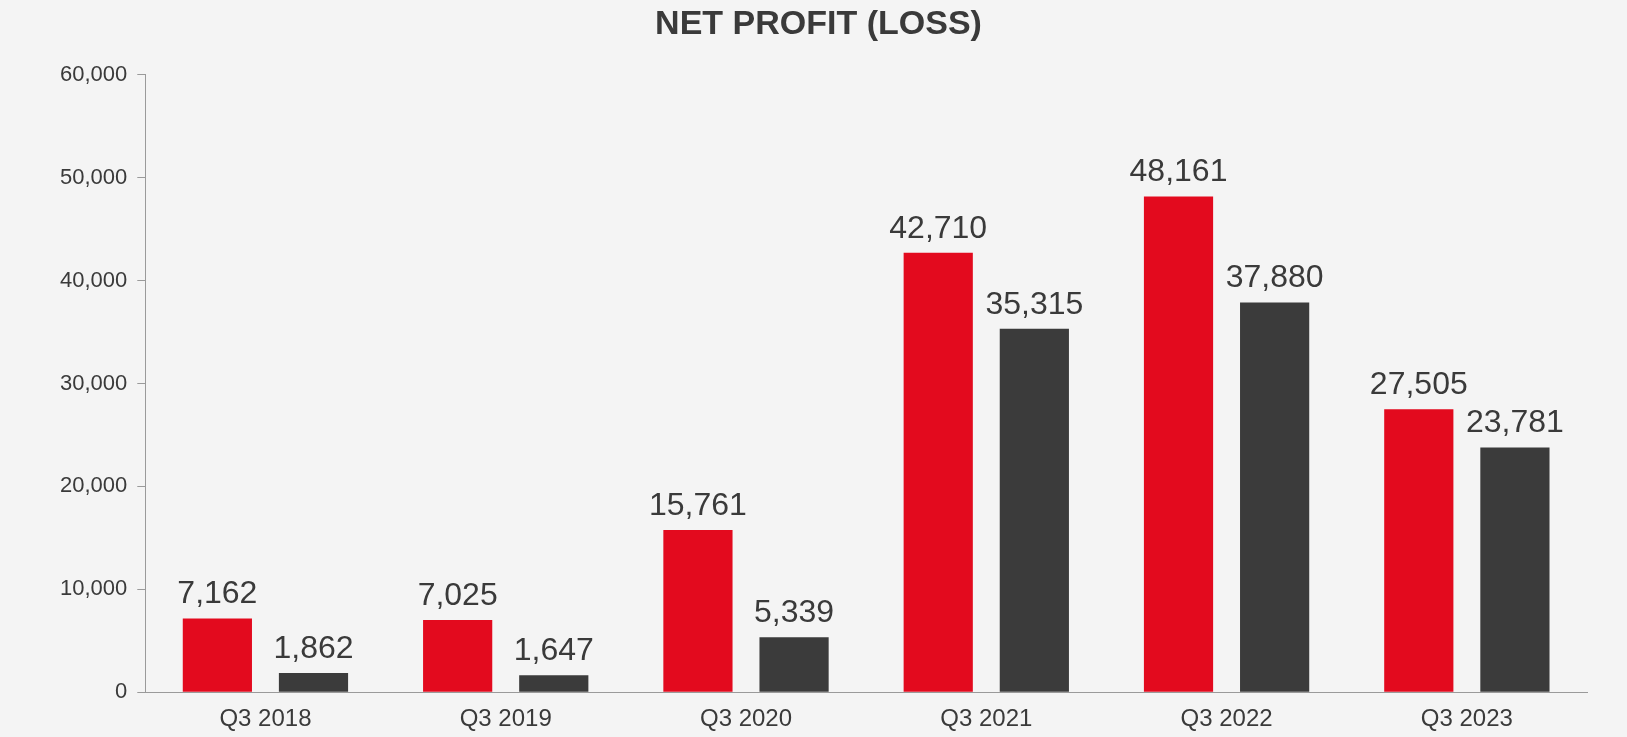 The width and height of the screenshot is (1627, 737). I want to click on data-label: 27,505, so click(1418, 383).